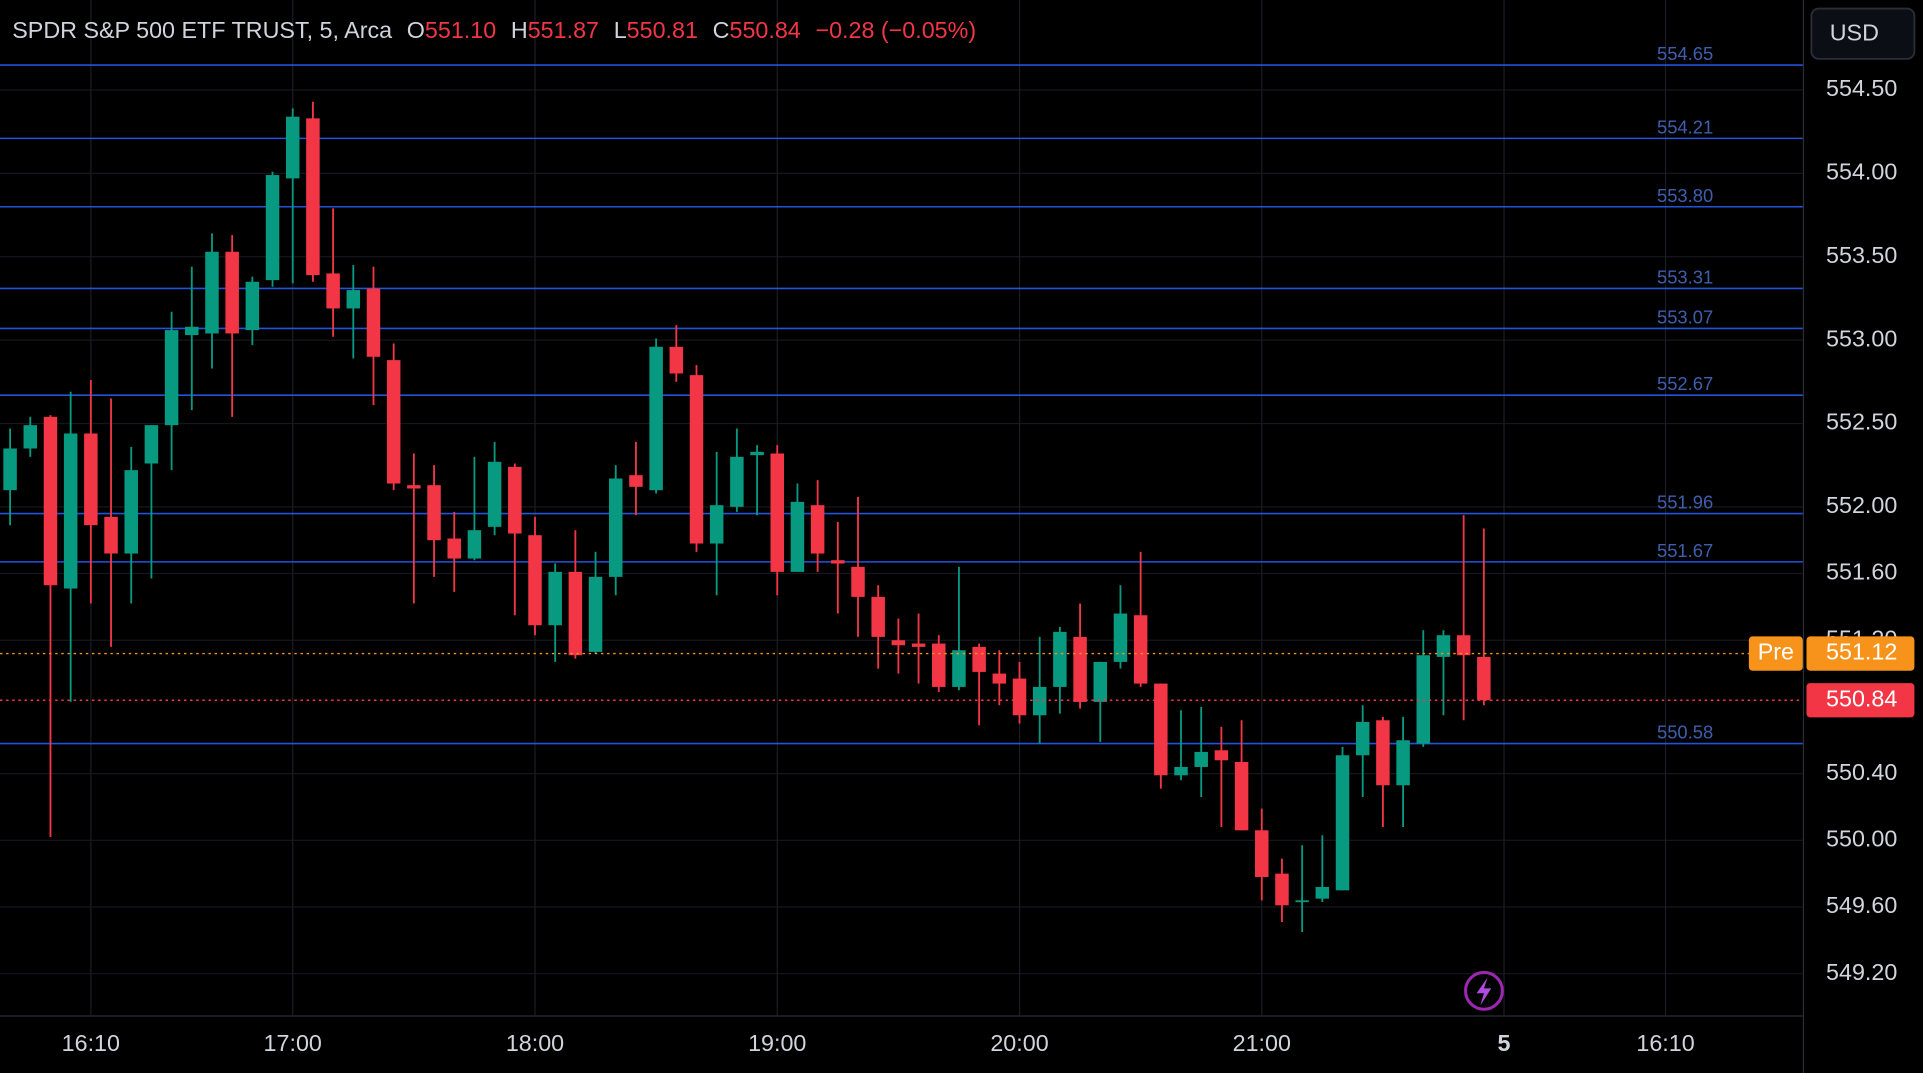 This screenshot has height=1073, width=1923. I want to click on y-tick-label: 552.50, so click(1861, 422).